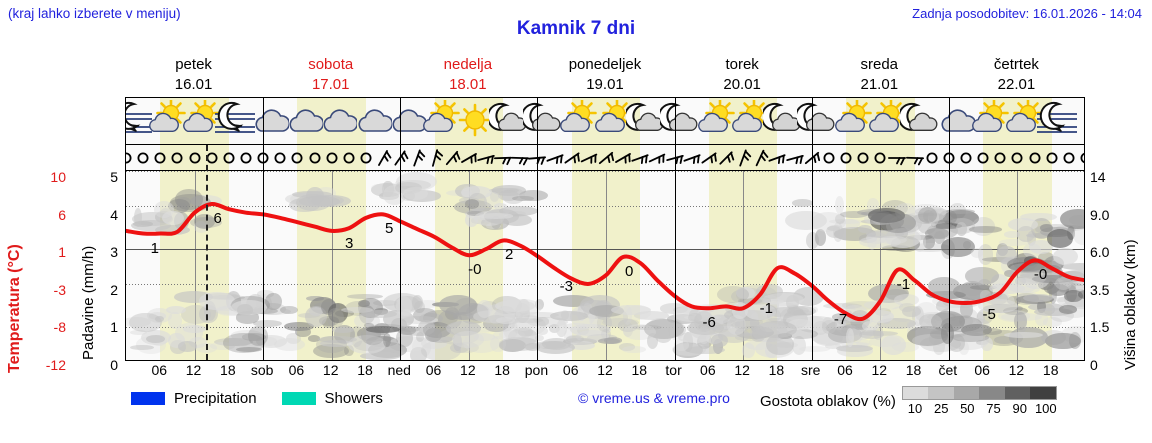  What do you see at coordinates (915, 408) in the screenshot?
I see `cloud-density-tick: 10` at bounding box center [915, 408].